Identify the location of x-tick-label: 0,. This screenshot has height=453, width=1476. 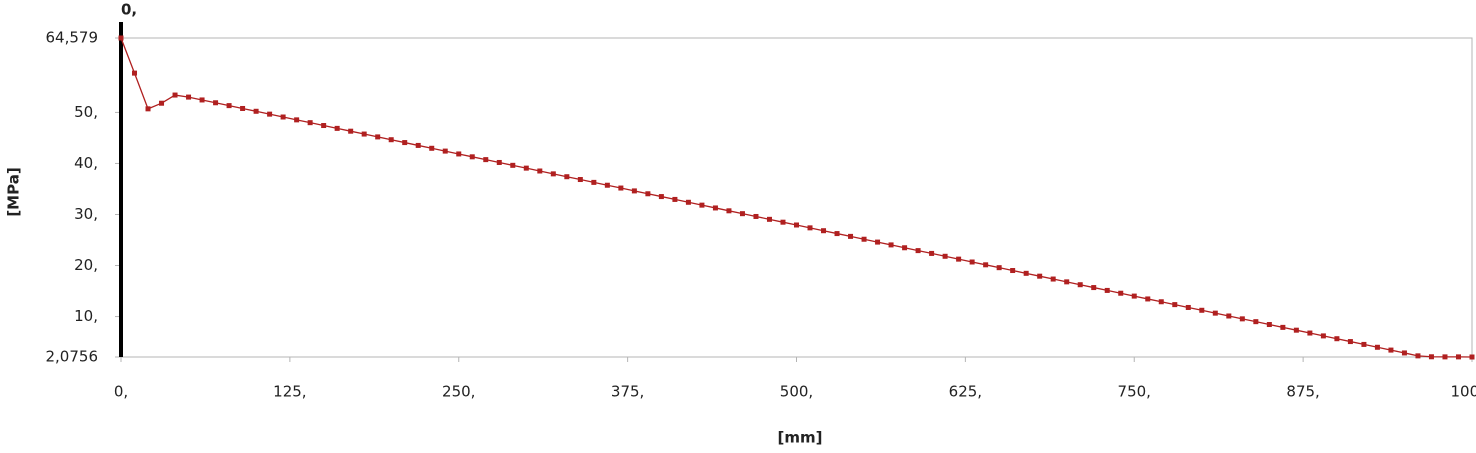
(121, 392).